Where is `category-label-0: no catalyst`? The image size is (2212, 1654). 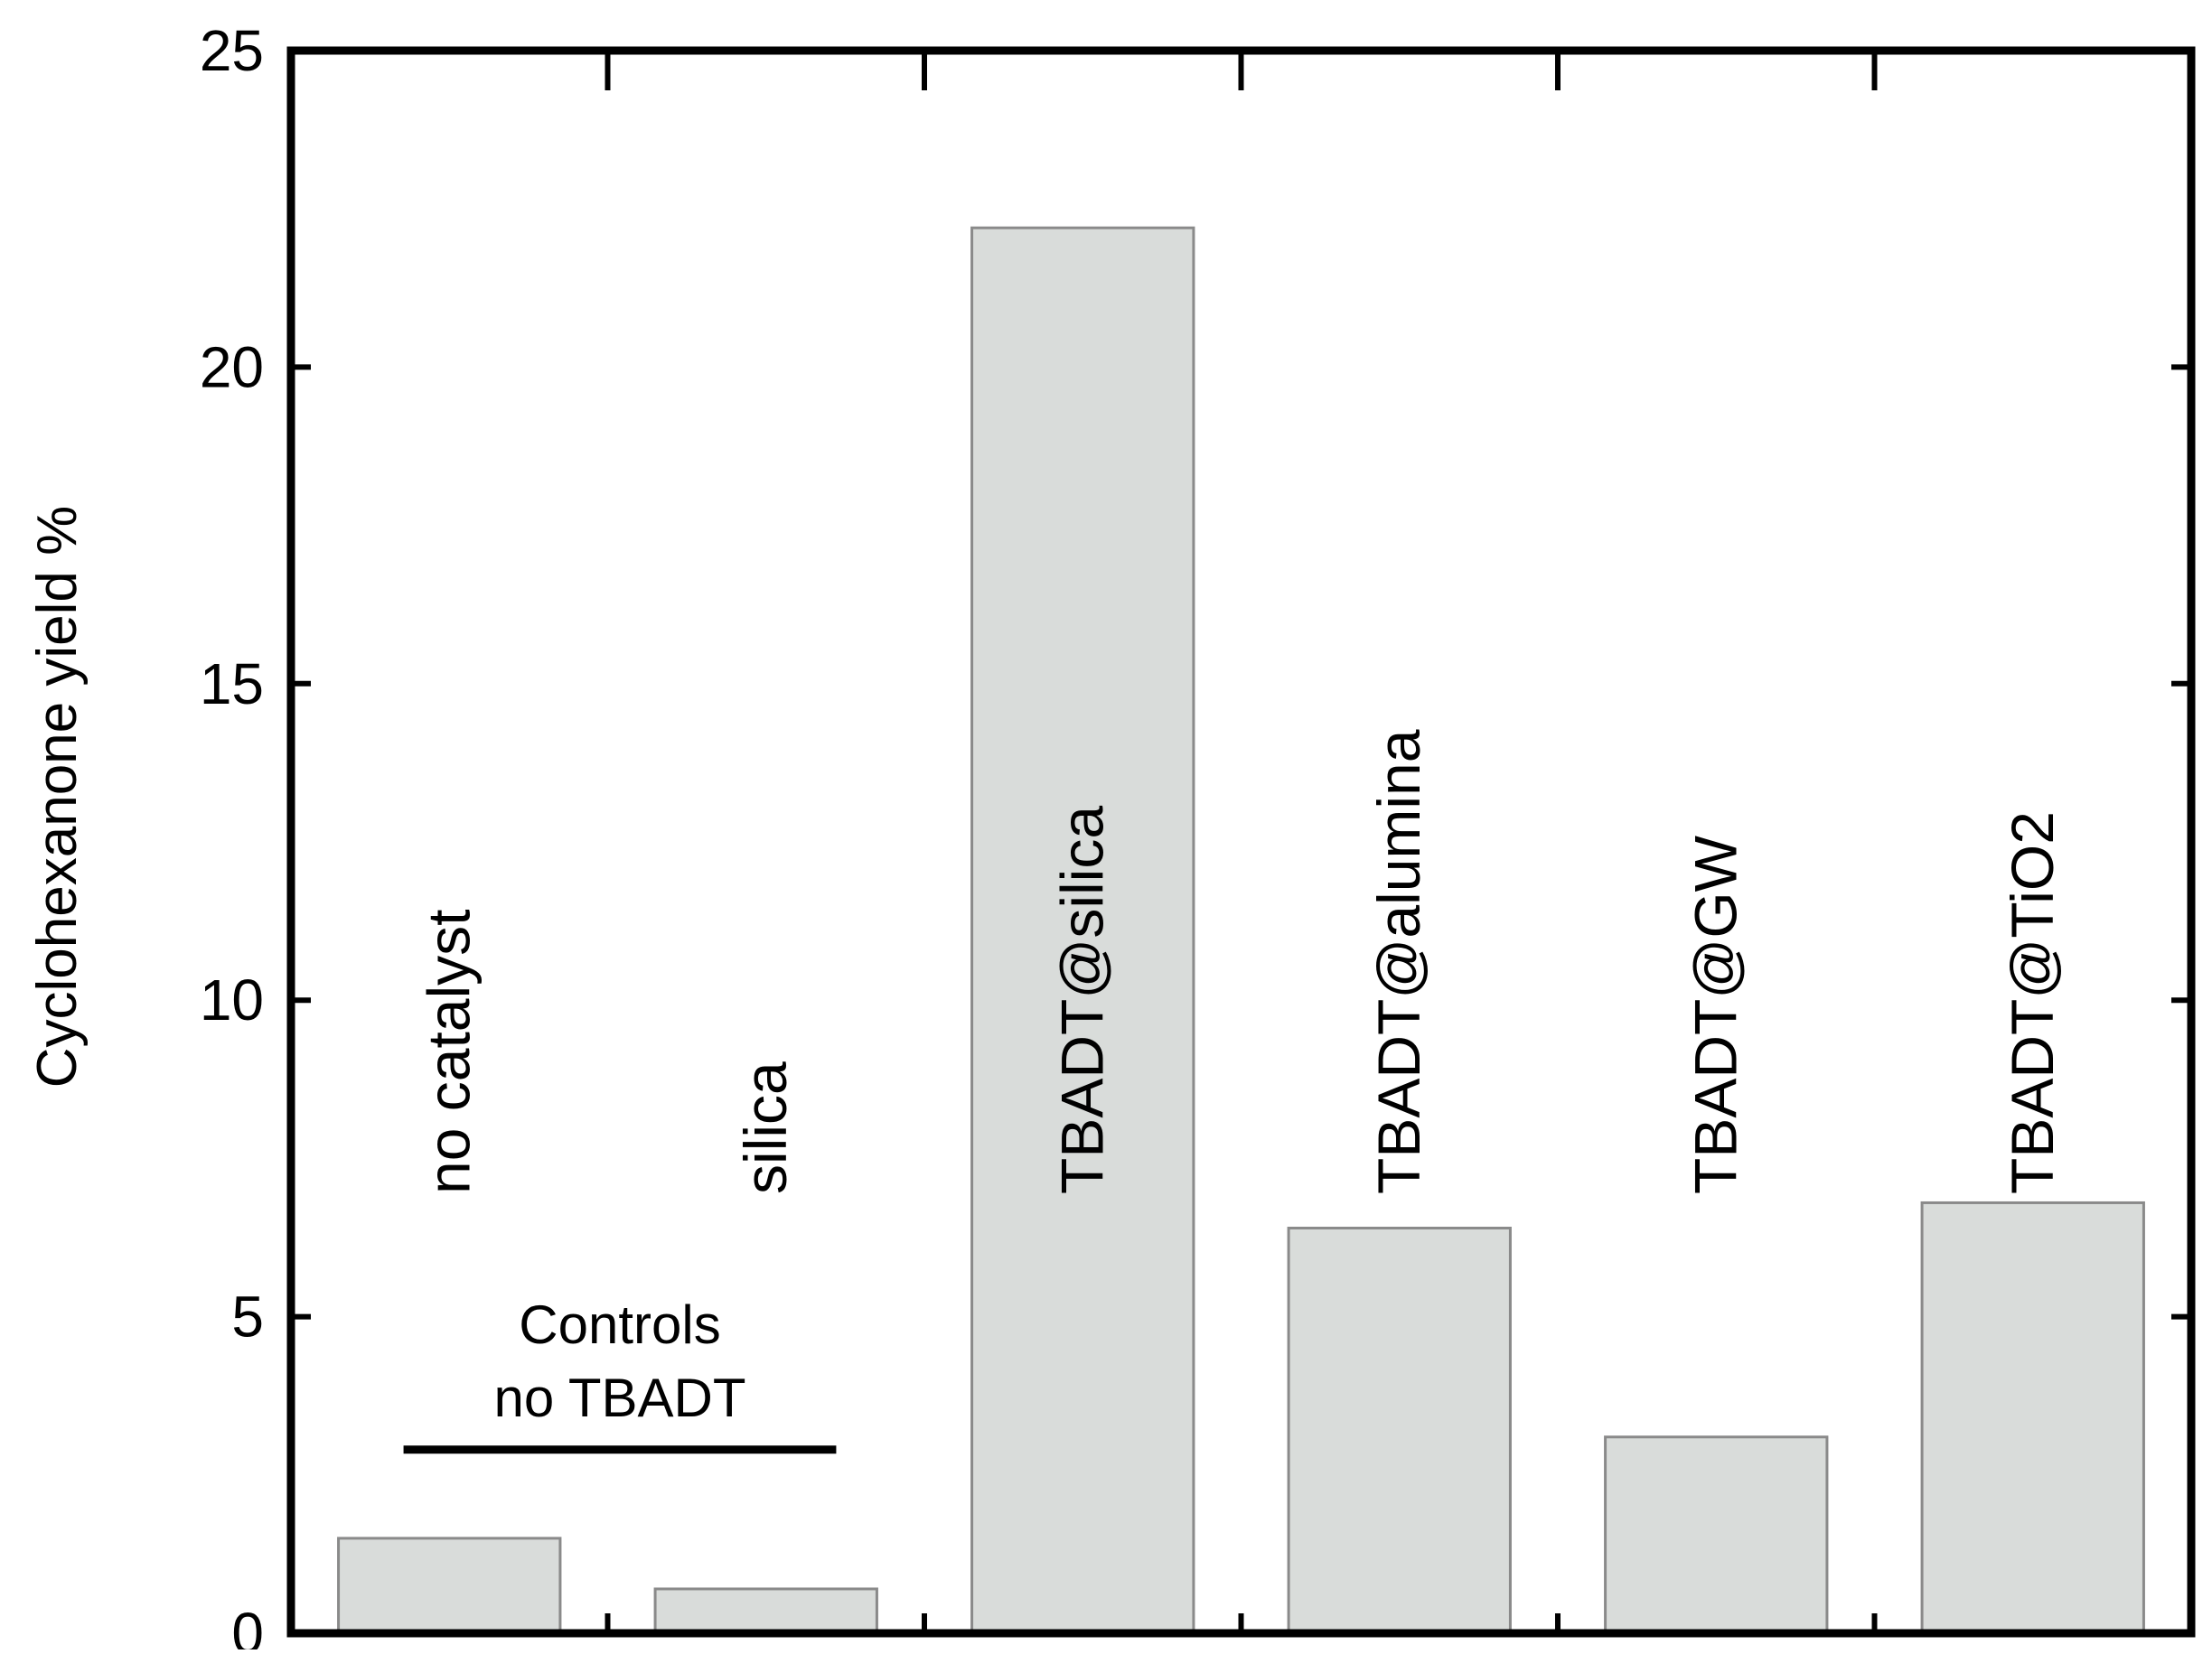 category-label-0: no catalyst is located at coordinates (448, 1052).